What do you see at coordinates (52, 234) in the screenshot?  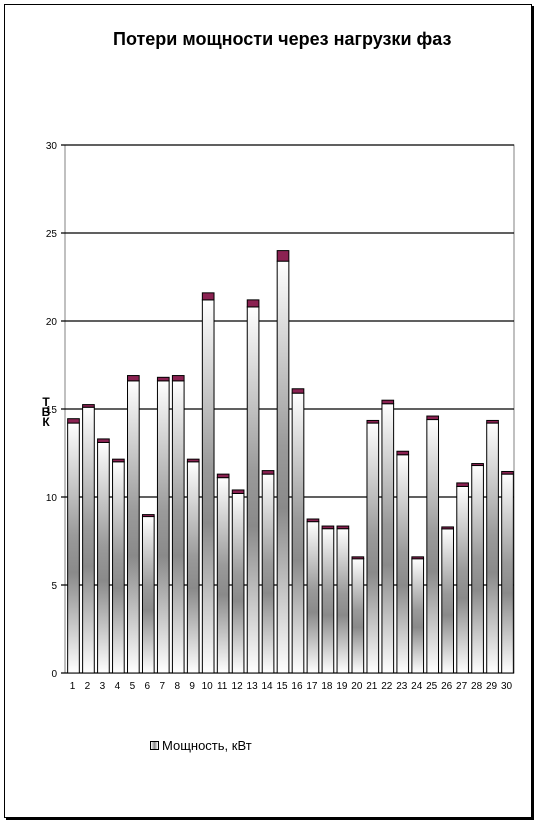 I see `y-tick-label: 25` at bounding box center [52, 234].